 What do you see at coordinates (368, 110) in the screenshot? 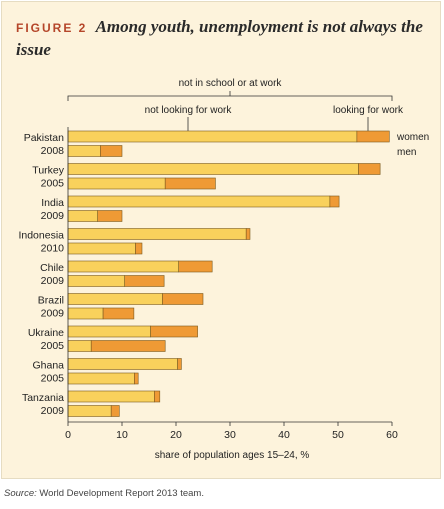
I see `annotation-looking: looking for work` at bounding box center [368, 110].